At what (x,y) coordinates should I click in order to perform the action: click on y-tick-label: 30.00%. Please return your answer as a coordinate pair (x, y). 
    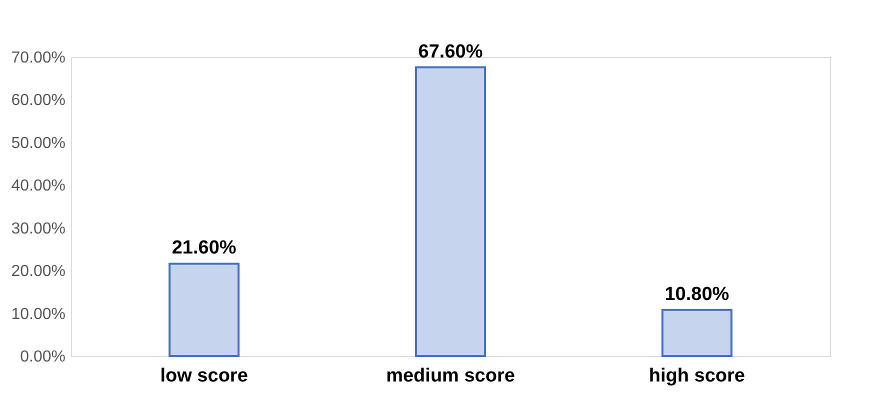
    Looking at the image, I should click on (38, 229).